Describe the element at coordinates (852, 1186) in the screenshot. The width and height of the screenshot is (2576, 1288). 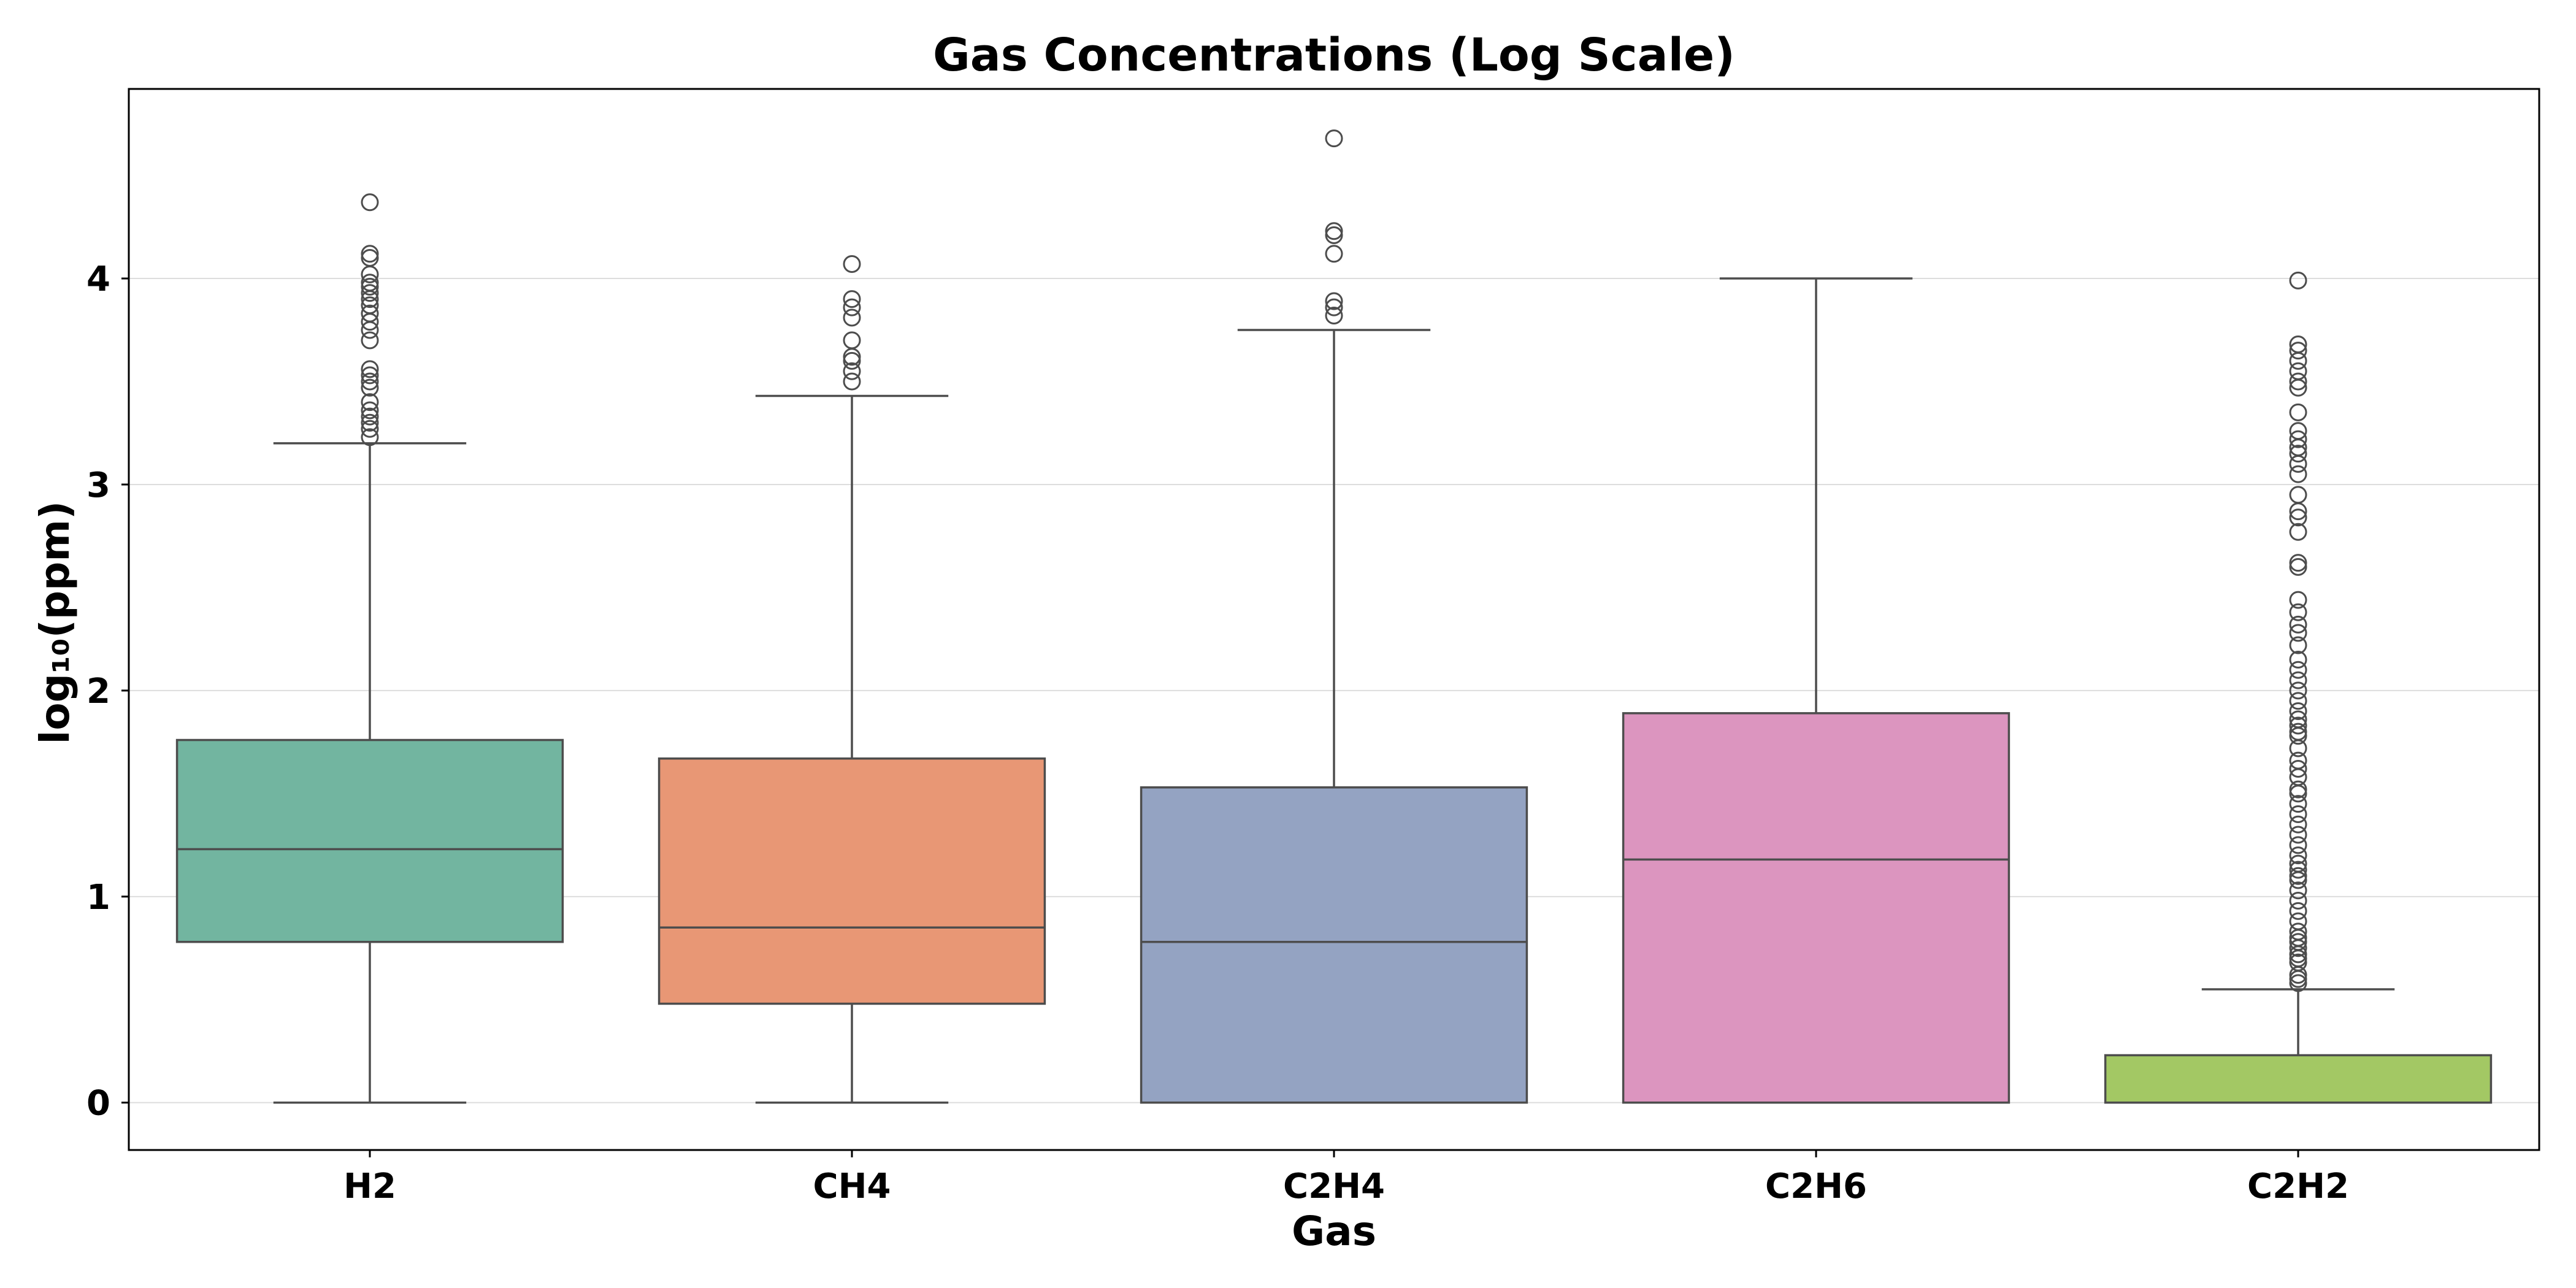
I see `x-tick-label: CH4` at that location.